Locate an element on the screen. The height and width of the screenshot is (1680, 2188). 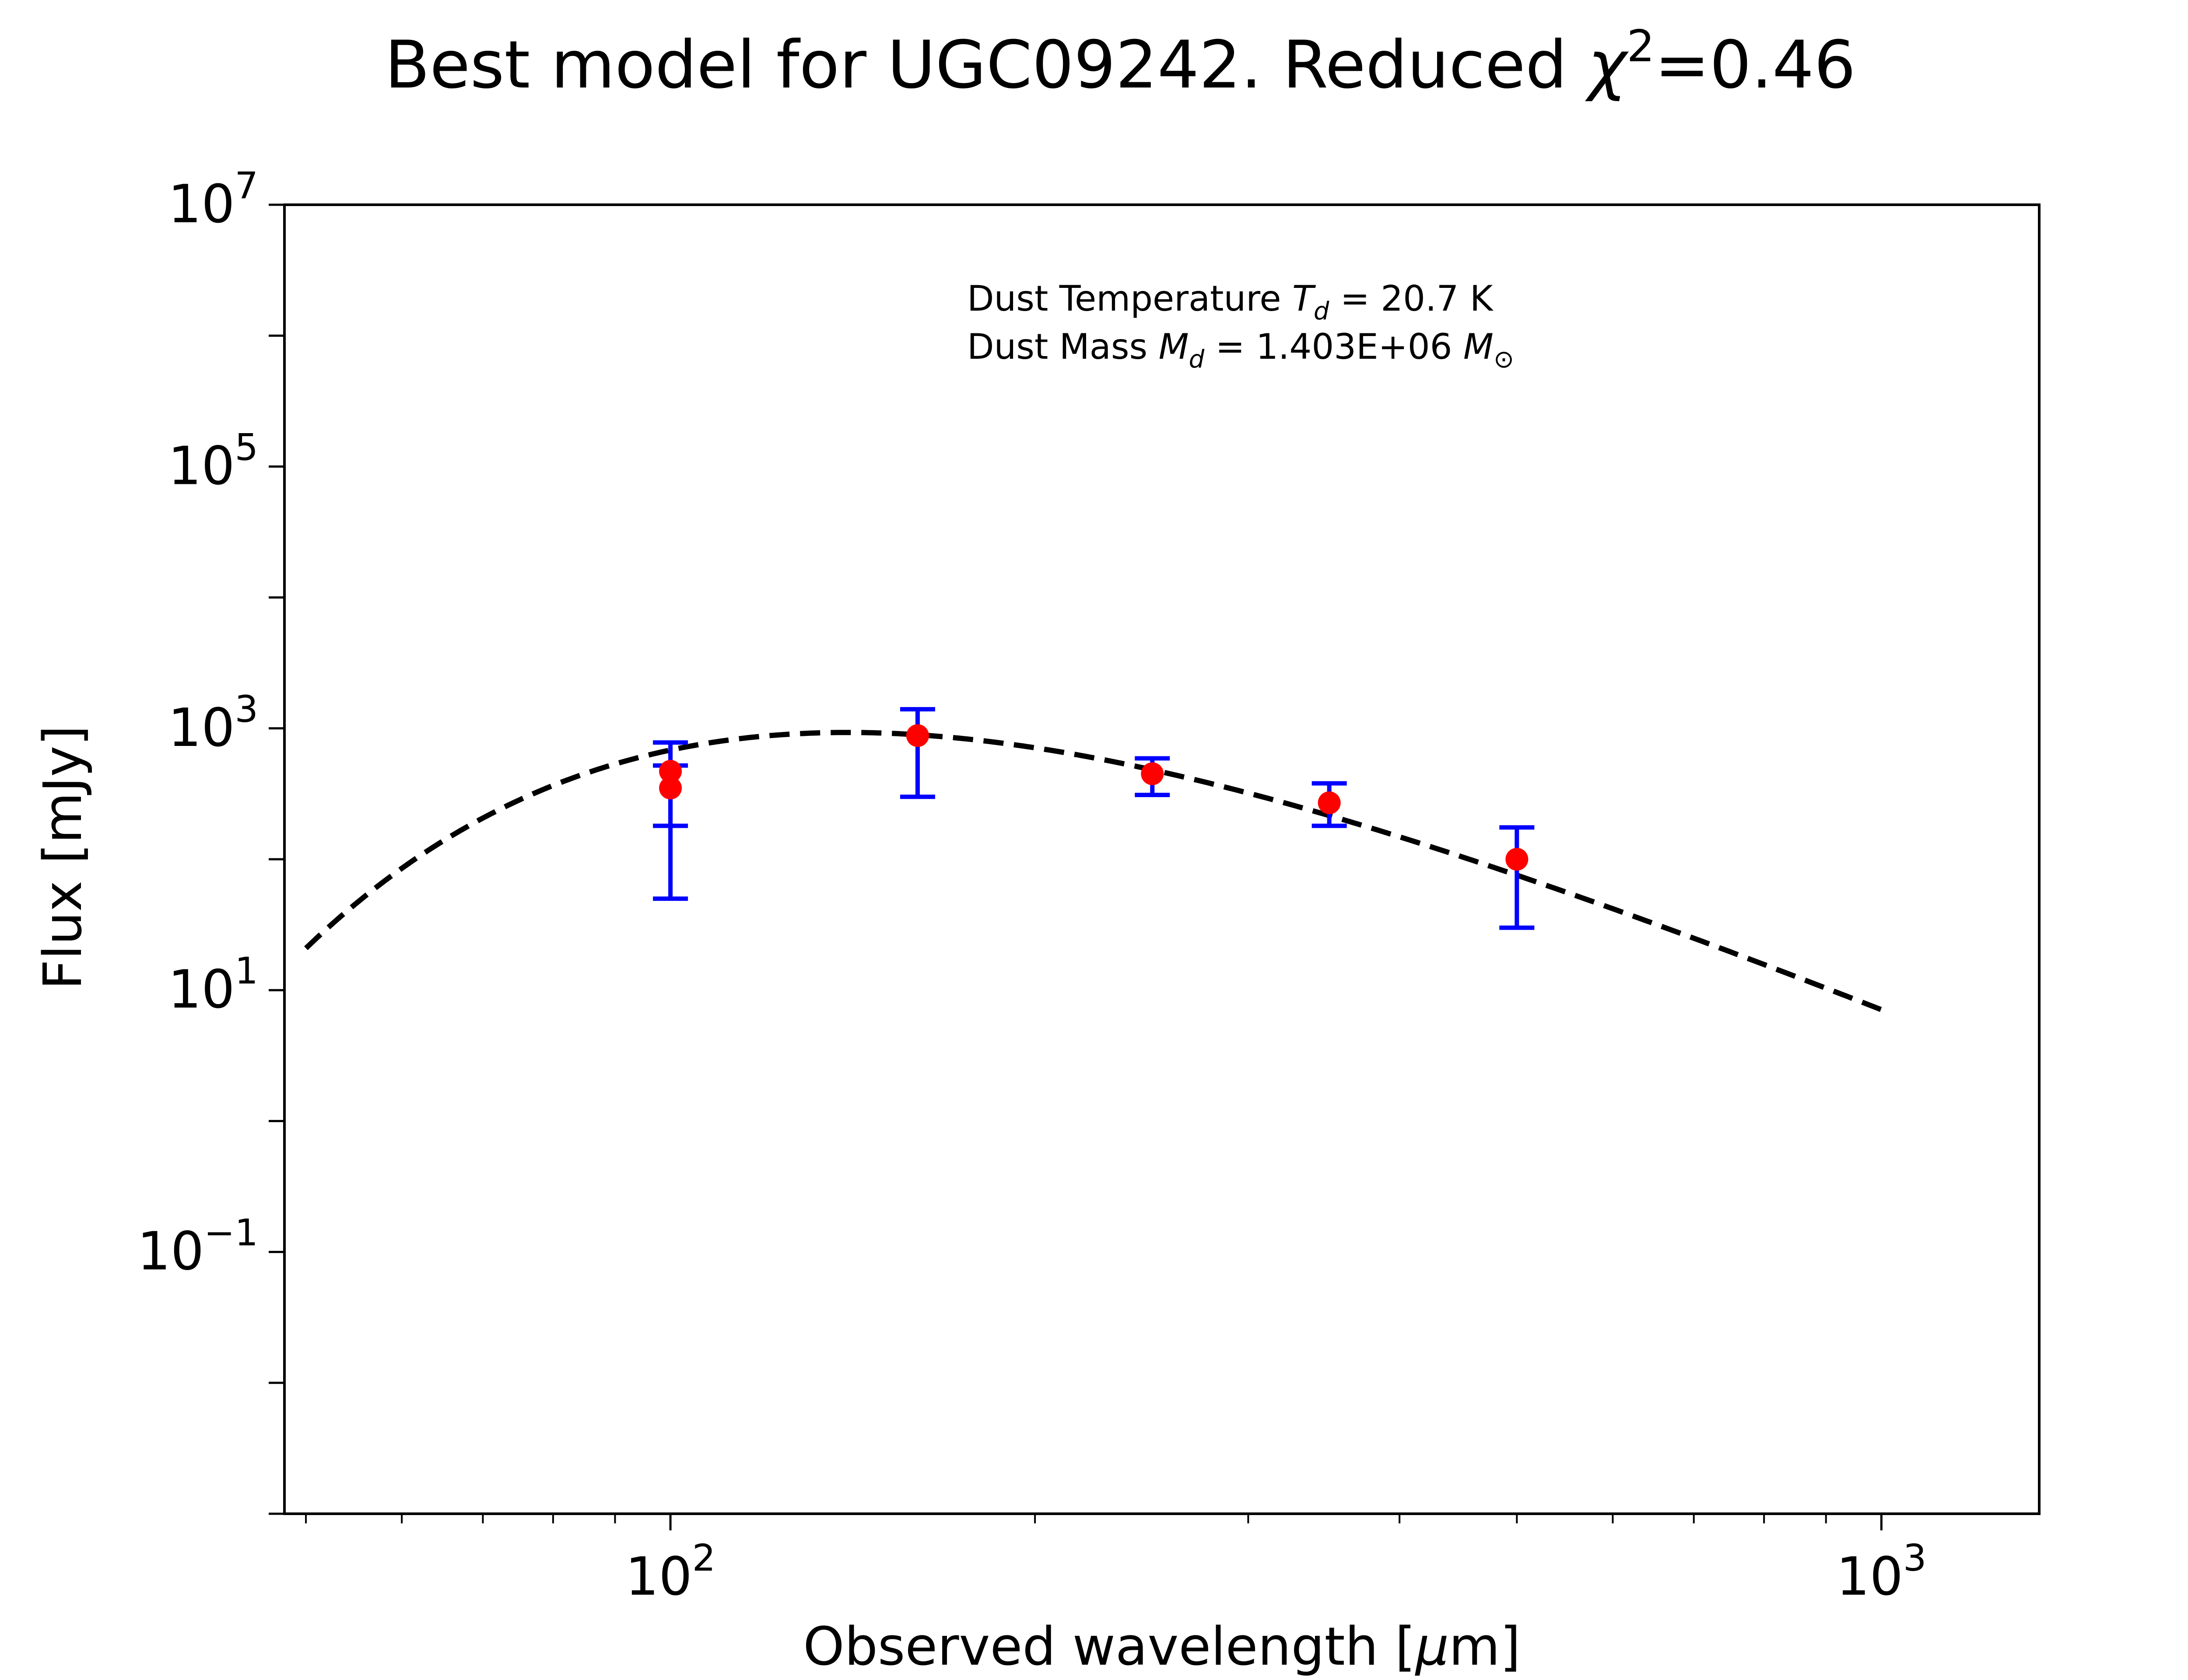
x-tick-label-1: 10³ is located at coordinates (1881, 1571).